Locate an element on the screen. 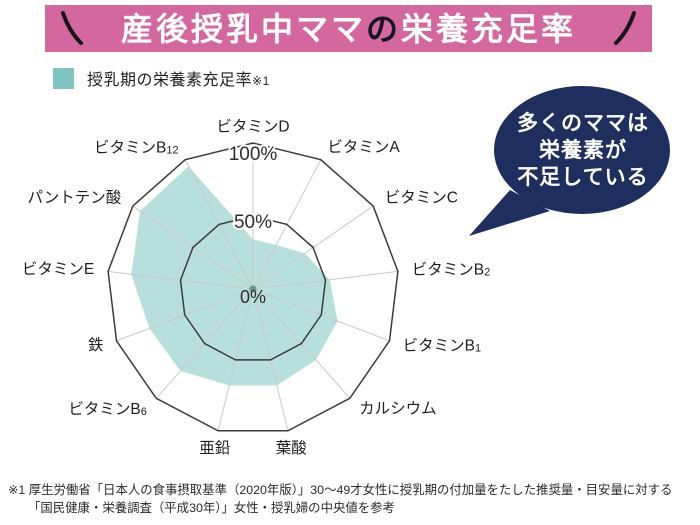 This screenshot has width=700, height=525. legend: 授乳期の栄養素充足率※1 is located at coordinates (161, 78).